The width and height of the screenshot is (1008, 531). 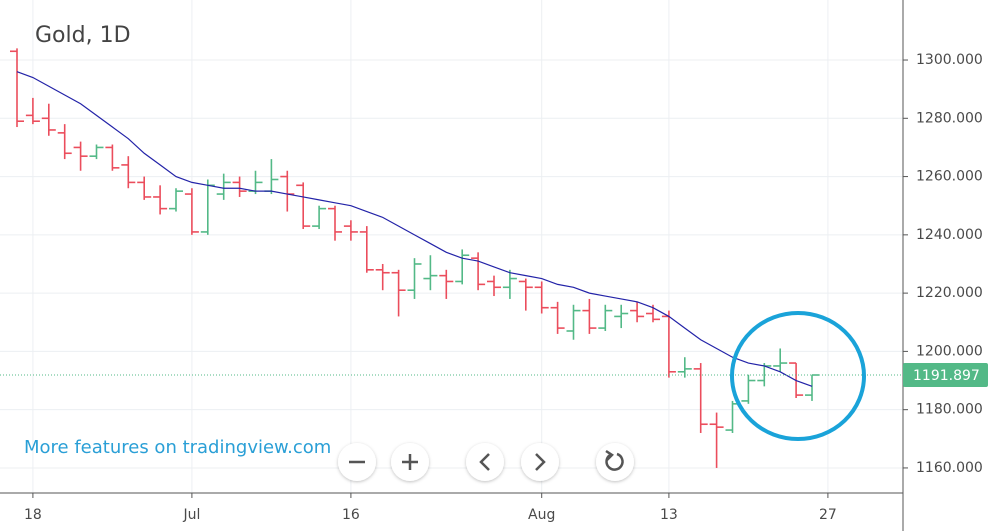 I want to click on y-tick-label: 1240.000, so click(x=949, y=235).